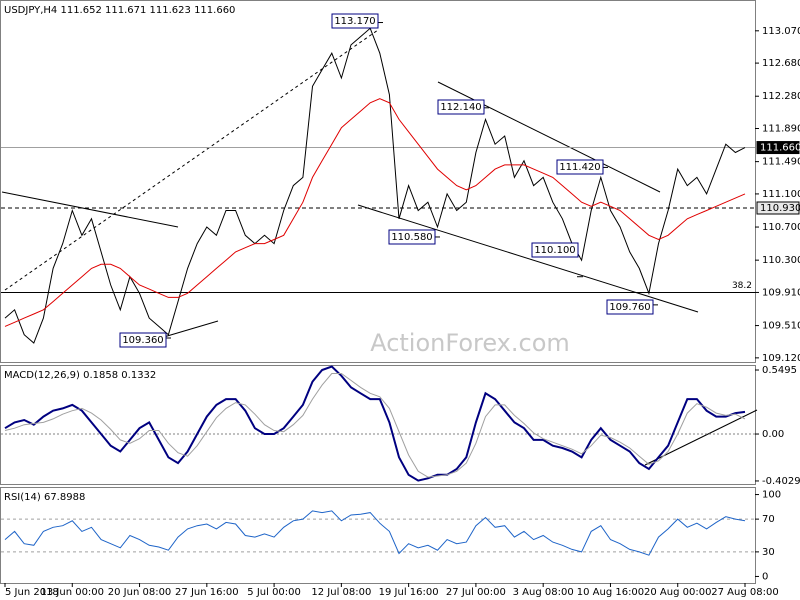 The height and width of the screenshot is (600, 800). I want to click on x-tick-label: 13 Jun 00:00, so click(73, 592).